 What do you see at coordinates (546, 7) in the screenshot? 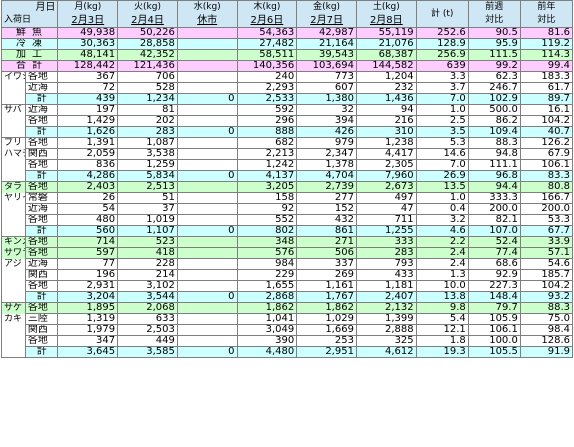
I see `header-prev-year-top: 前年` at bounding box center [546, 7].